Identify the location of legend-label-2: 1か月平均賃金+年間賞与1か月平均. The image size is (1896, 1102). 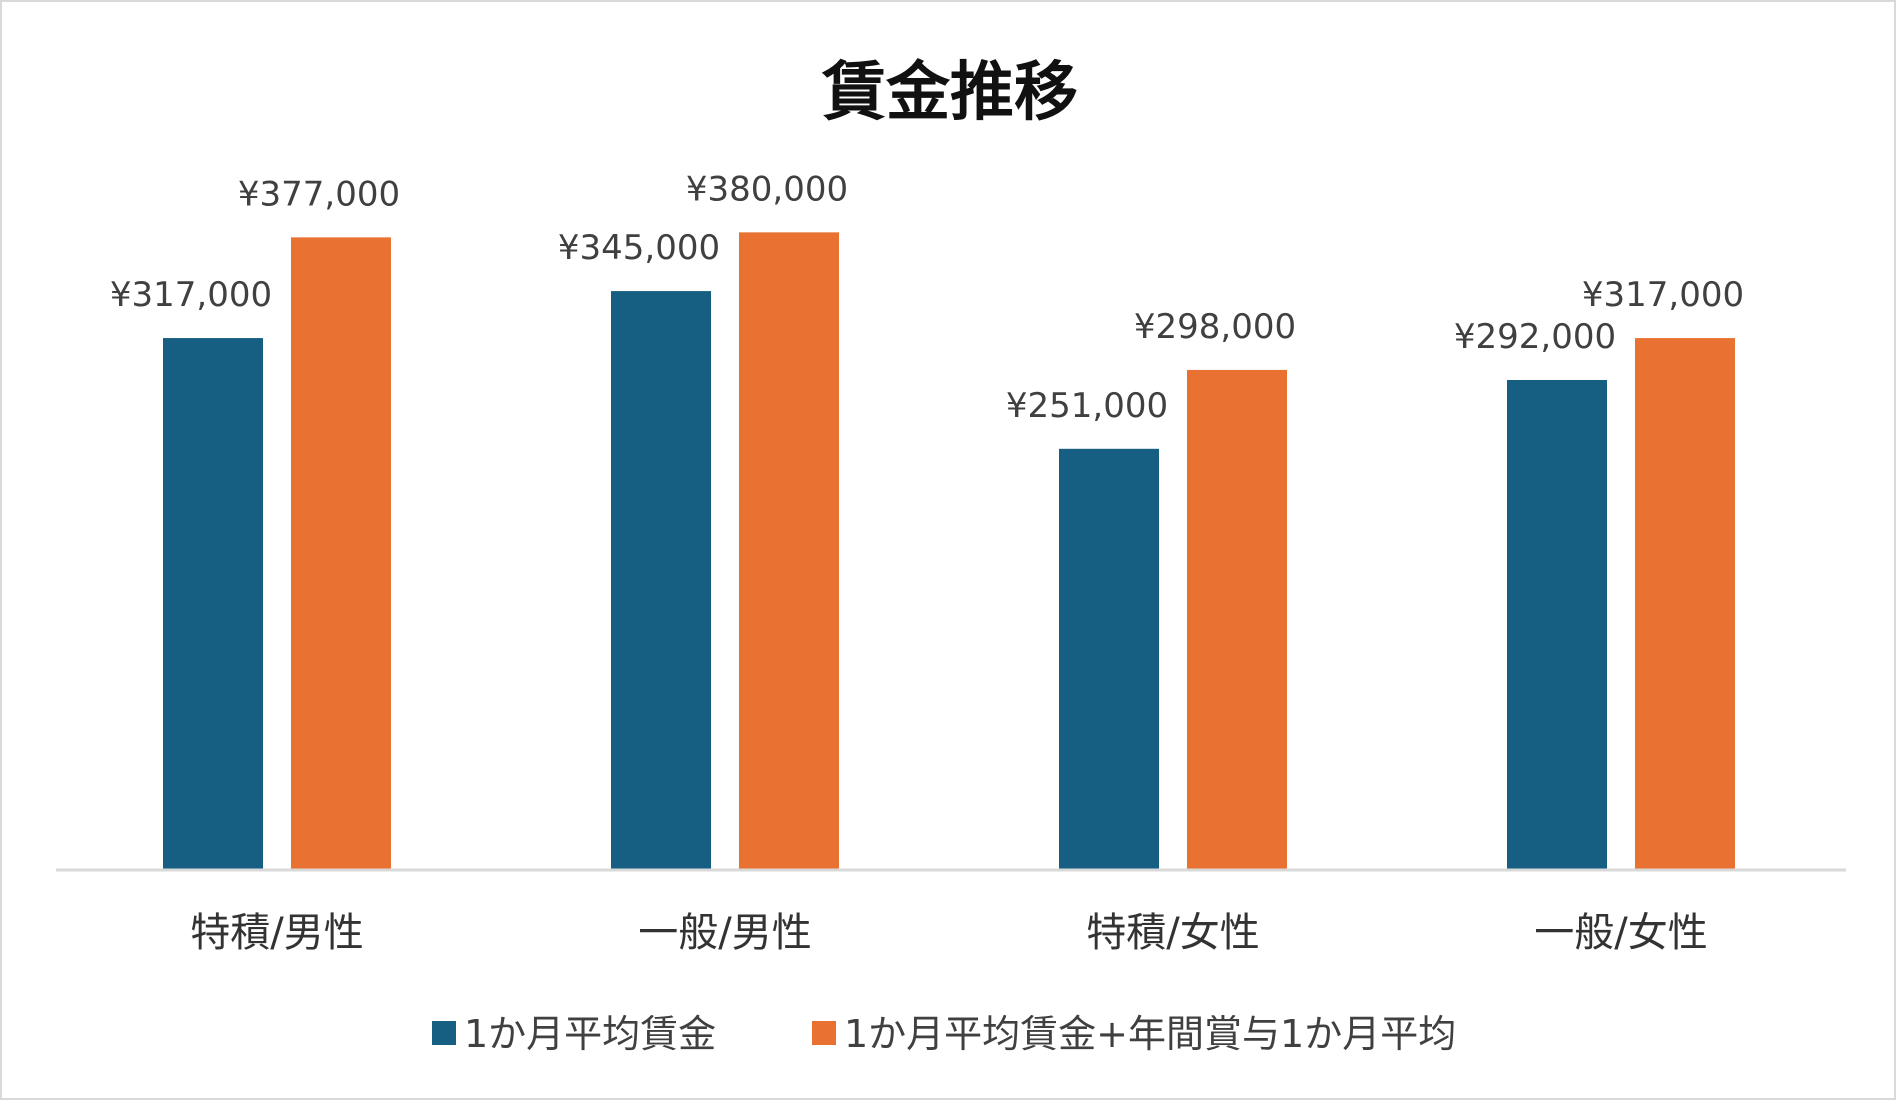
(1150, 1034).